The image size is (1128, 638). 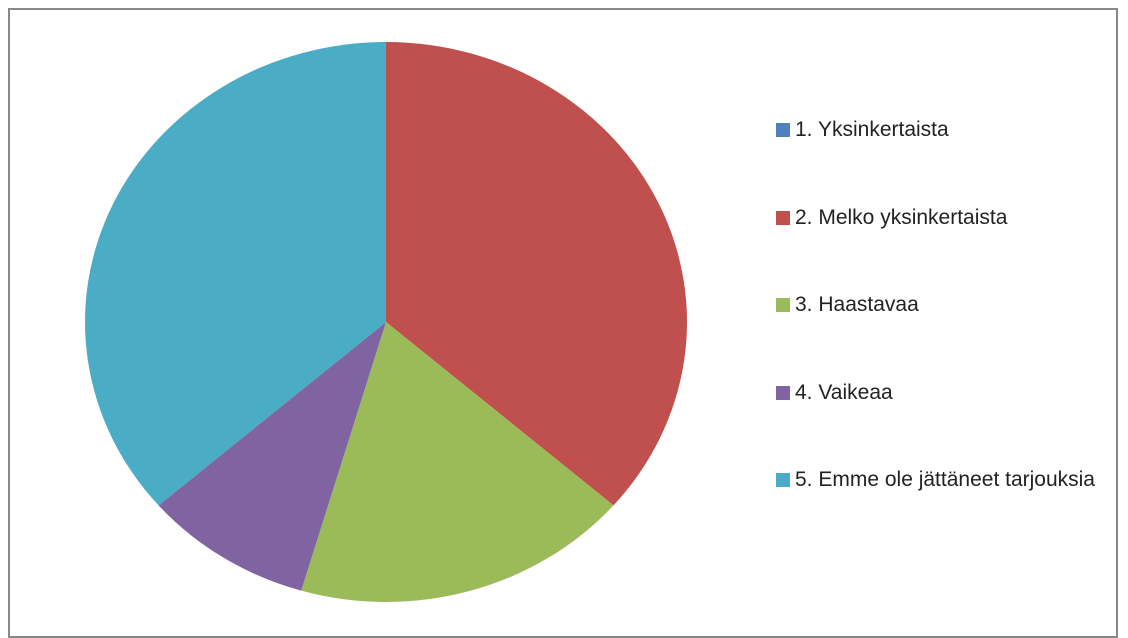 I want to click on legend-item: 2. Melko yksinkertaista, so click(x=946, y=218).